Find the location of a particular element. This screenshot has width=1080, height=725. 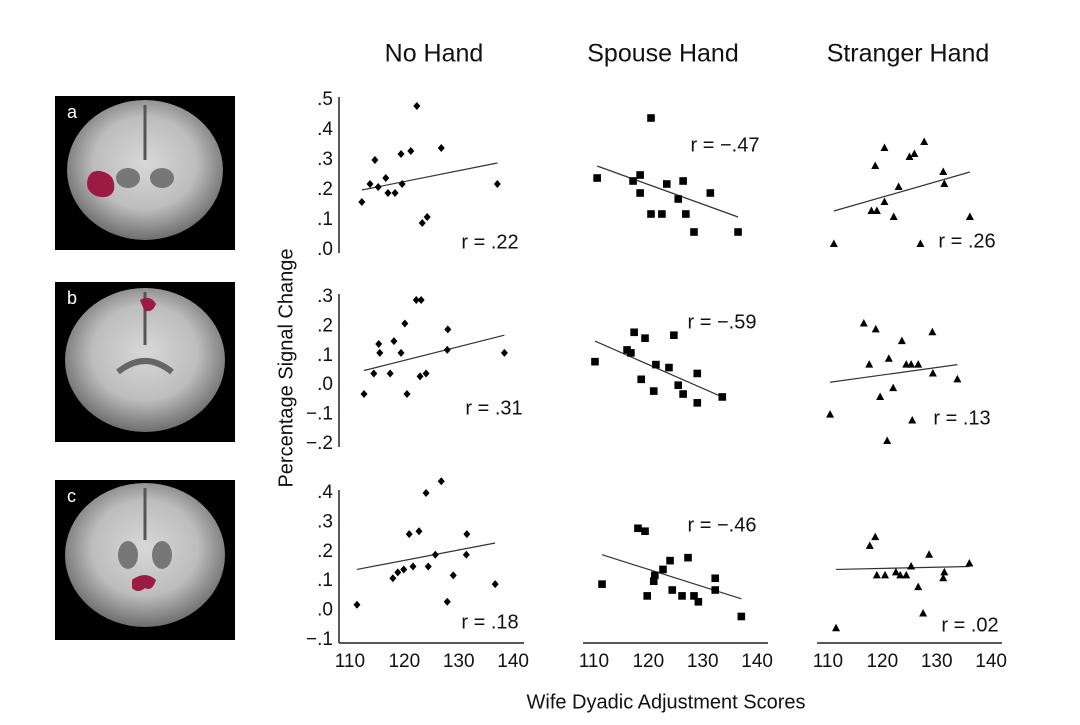

column-title: Stranger Hand is located at coordinates (908, 54).